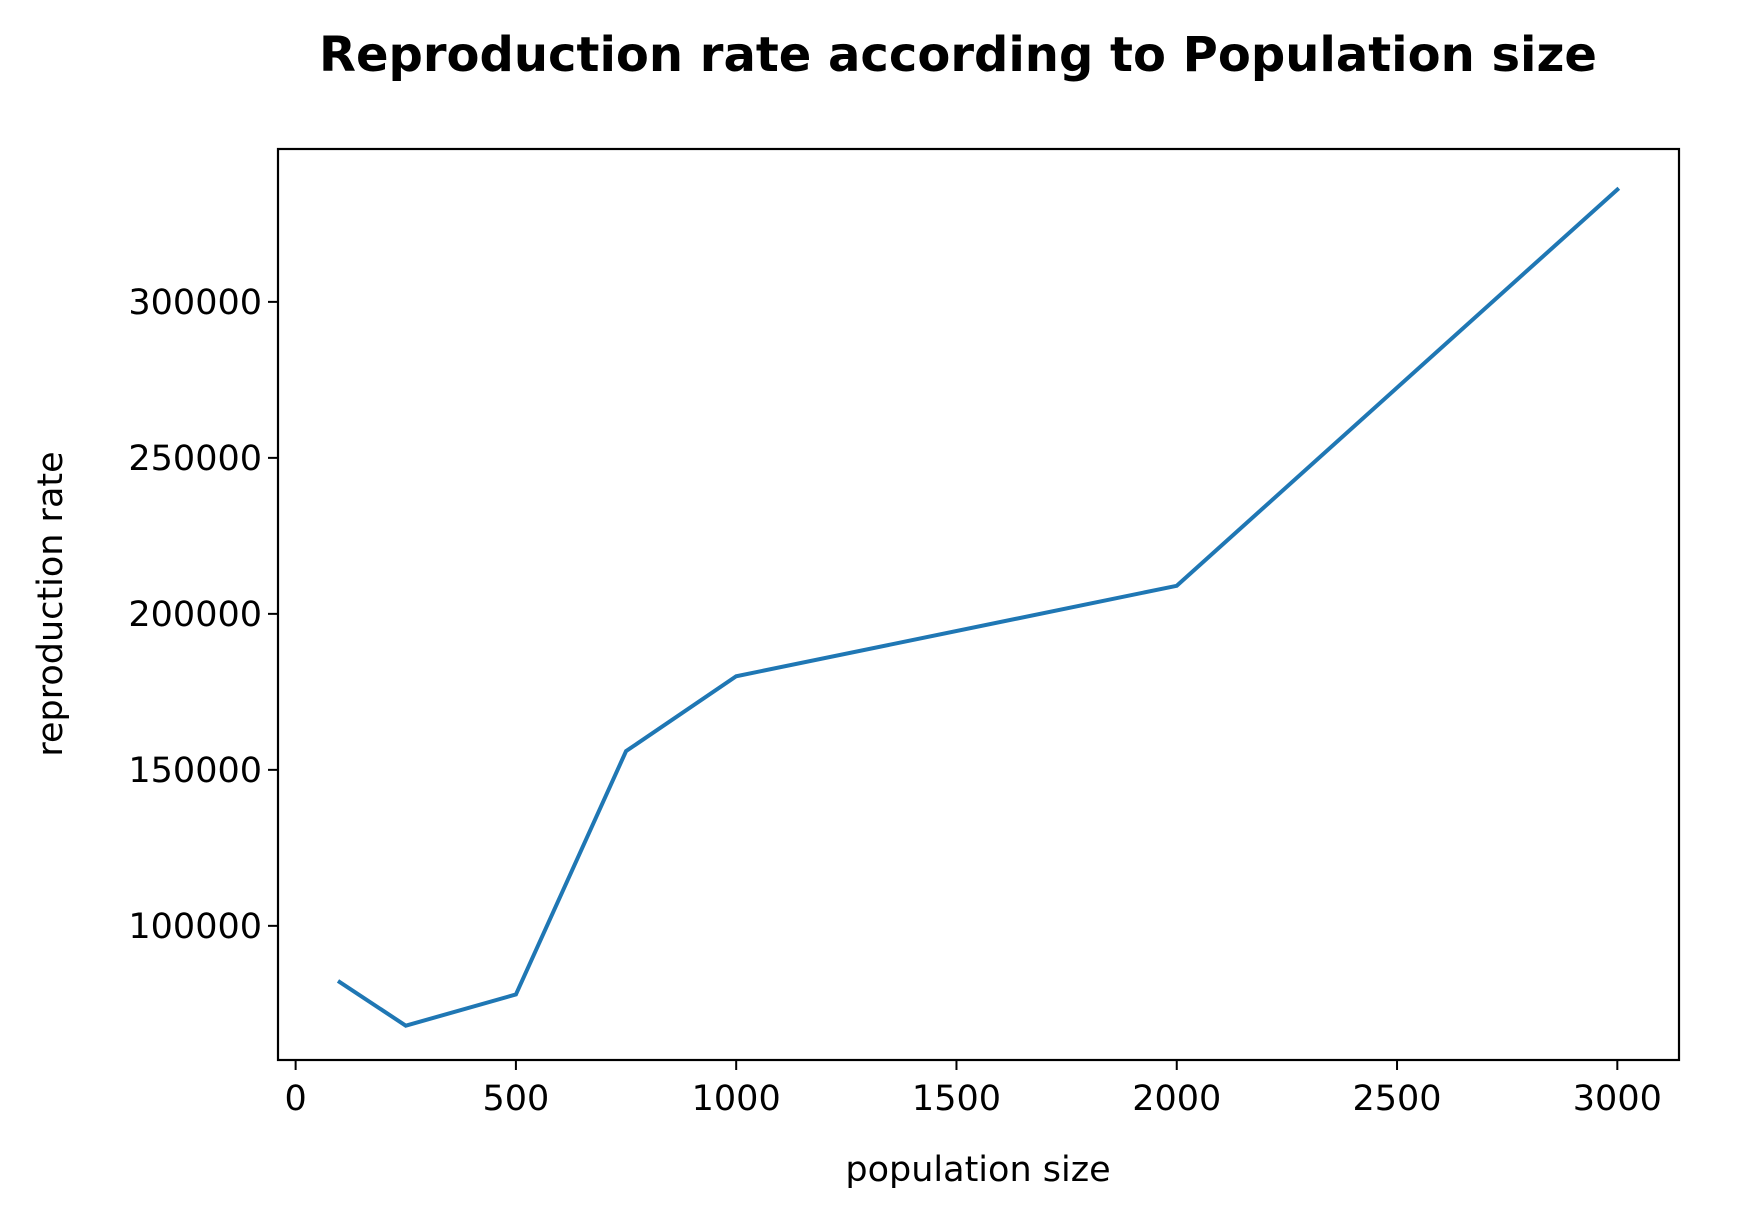 The width and height of the screenshot is (1758, 1215). What do you see at coordinates (1617, 1099) in the screenshot?
I see `x-tick-label: 3000` at bounding box center [1617, 1099].